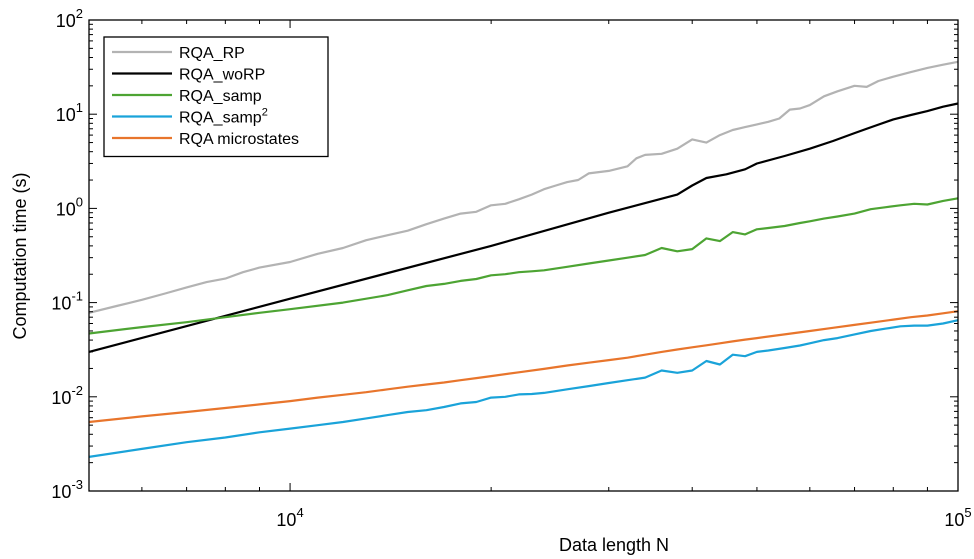 This screenshot has height=559, width=974. What do you see at coordinates (20, 255) in the screenshot?
I see `y-axis-label: Computation time (s)` at bounding box center [20, 255].